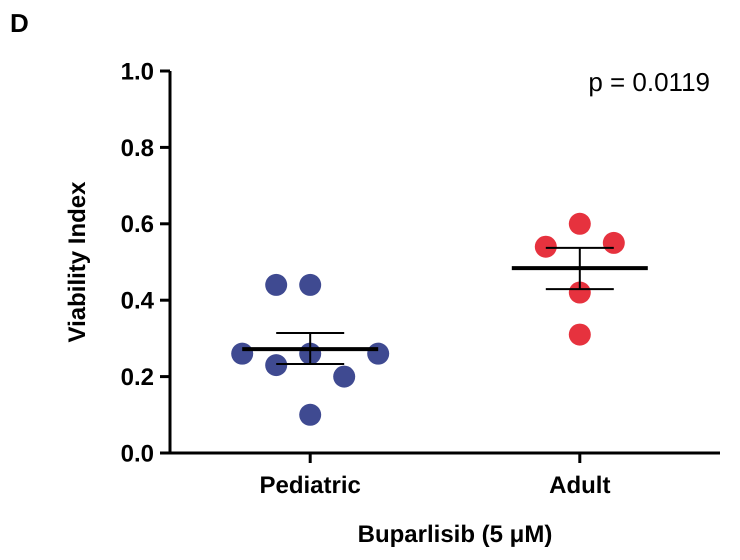  What do you see at coordinates (77, 261) in the screenshot?
I see `y-axis-title: Viability Index` at bounding box center [77, 261].